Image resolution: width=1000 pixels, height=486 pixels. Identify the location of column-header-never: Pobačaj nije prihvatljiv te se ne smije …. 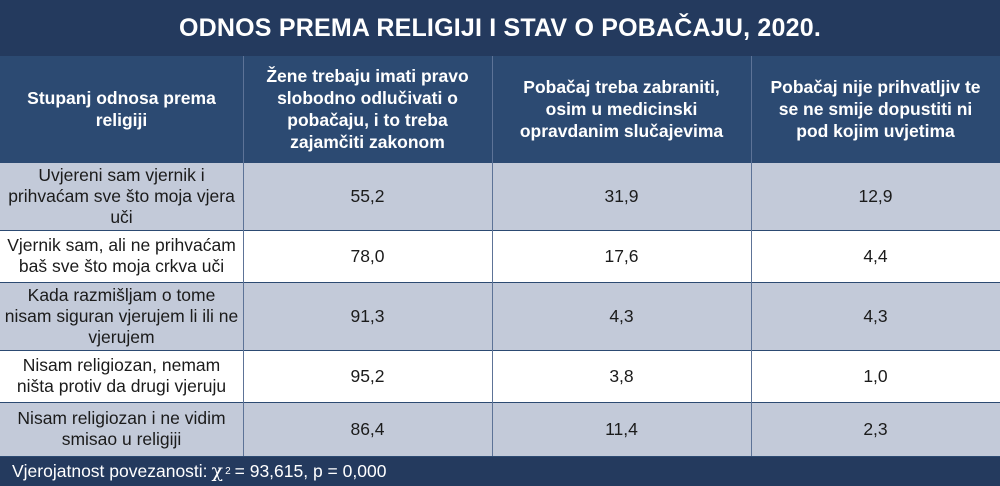
(875, 109).